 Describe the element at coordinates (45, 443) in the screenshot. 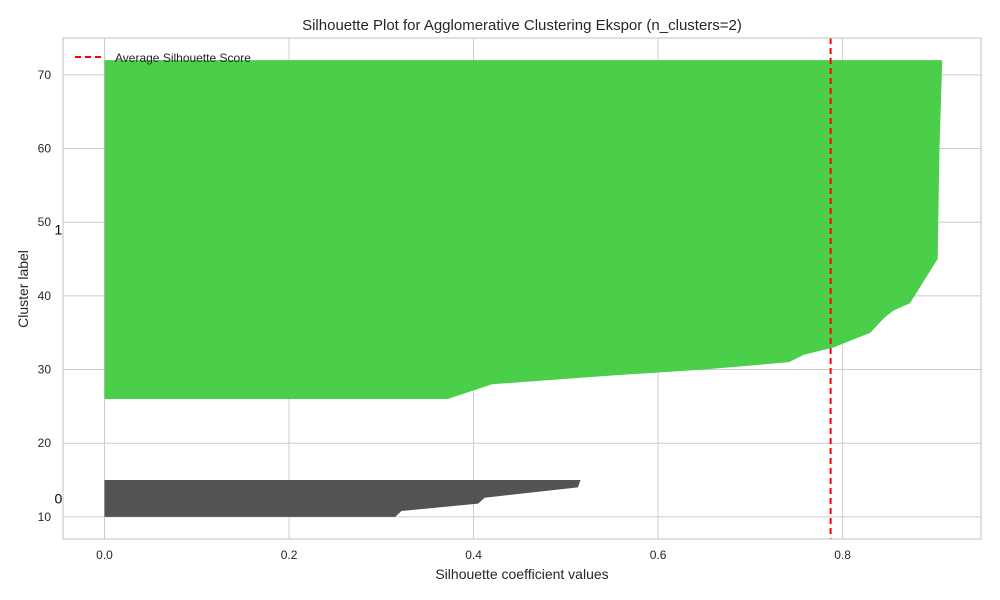

I see `y-tick-label: 20` at that location.